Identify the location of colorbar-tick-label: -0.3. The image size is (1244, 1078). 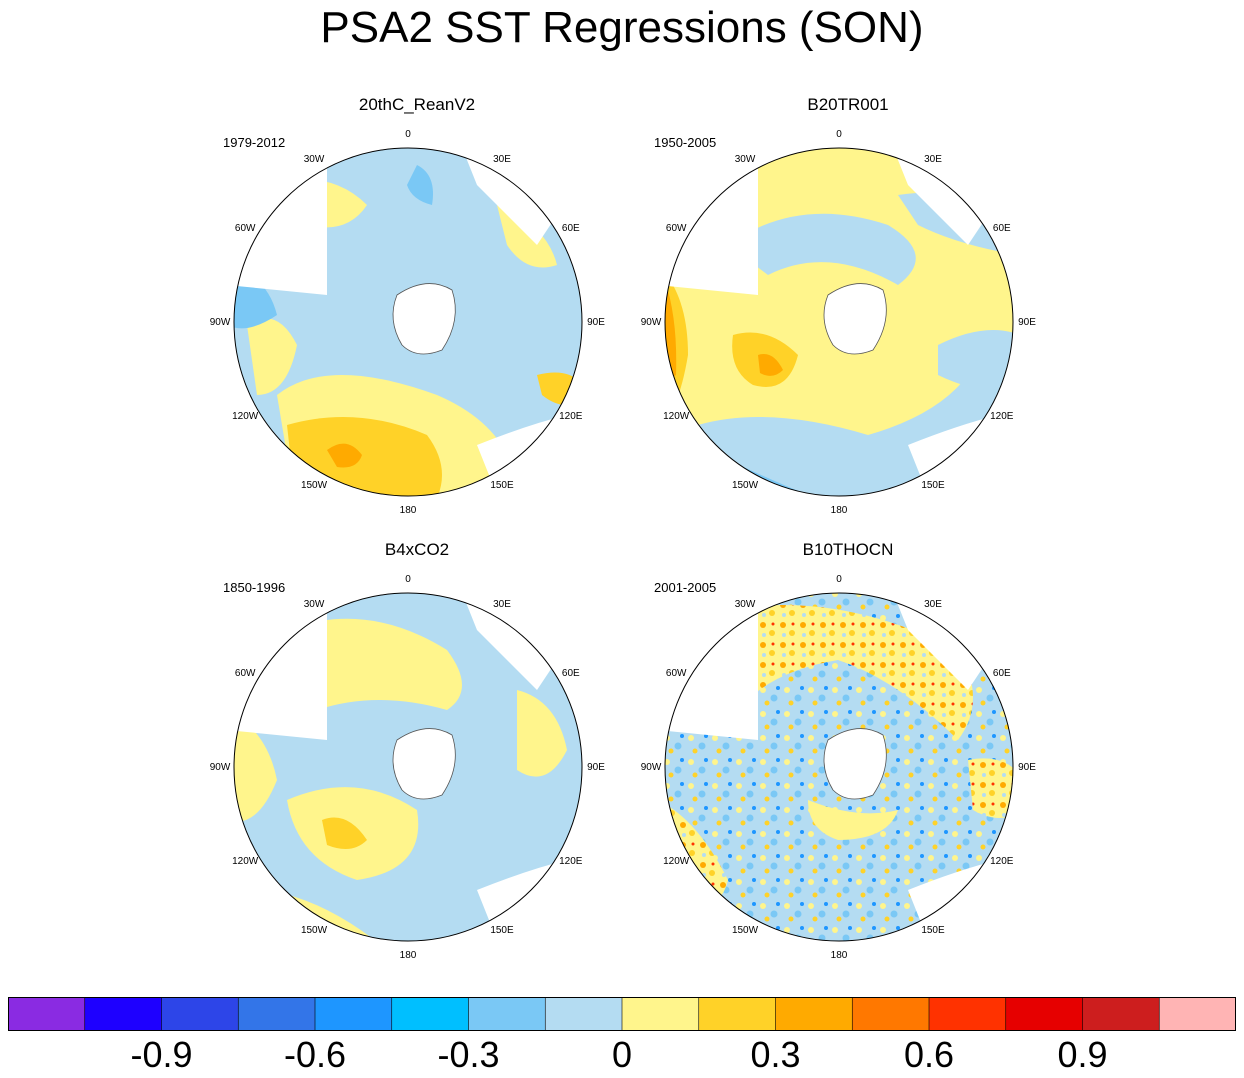
(468, 1054).